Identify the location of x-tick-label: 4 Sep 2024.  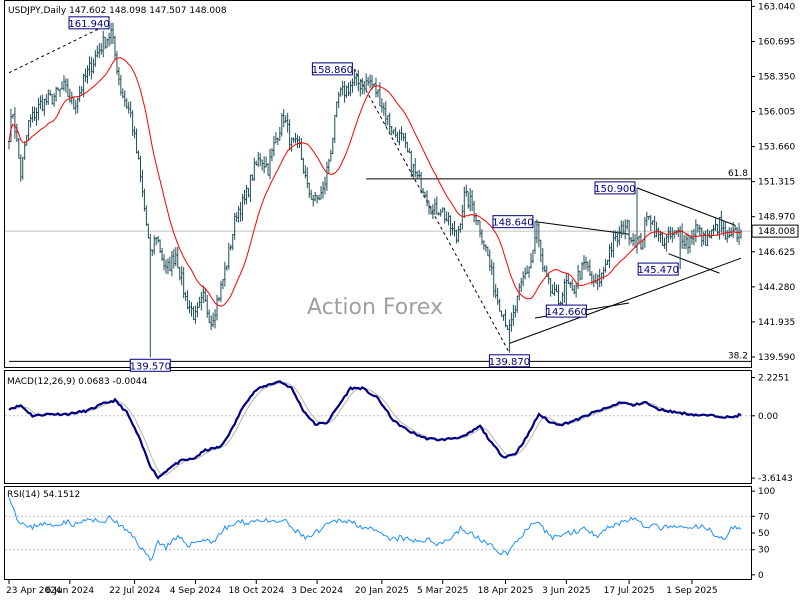
(196, 591).